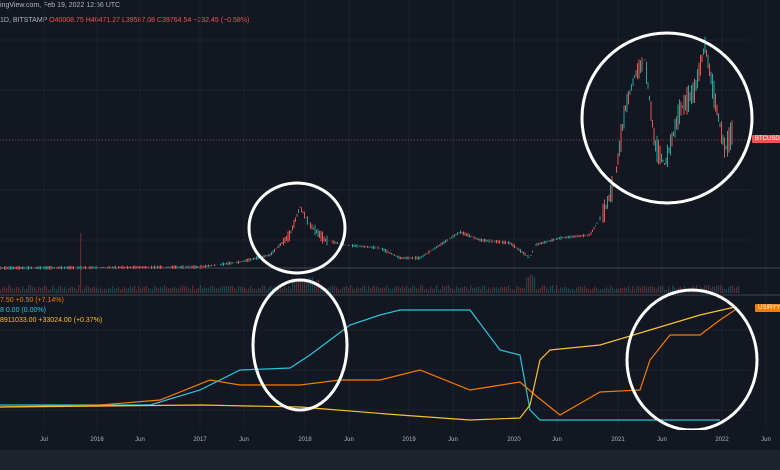 The image size is (780, 470). I want to click on bottom-panel, so click(390, 460).